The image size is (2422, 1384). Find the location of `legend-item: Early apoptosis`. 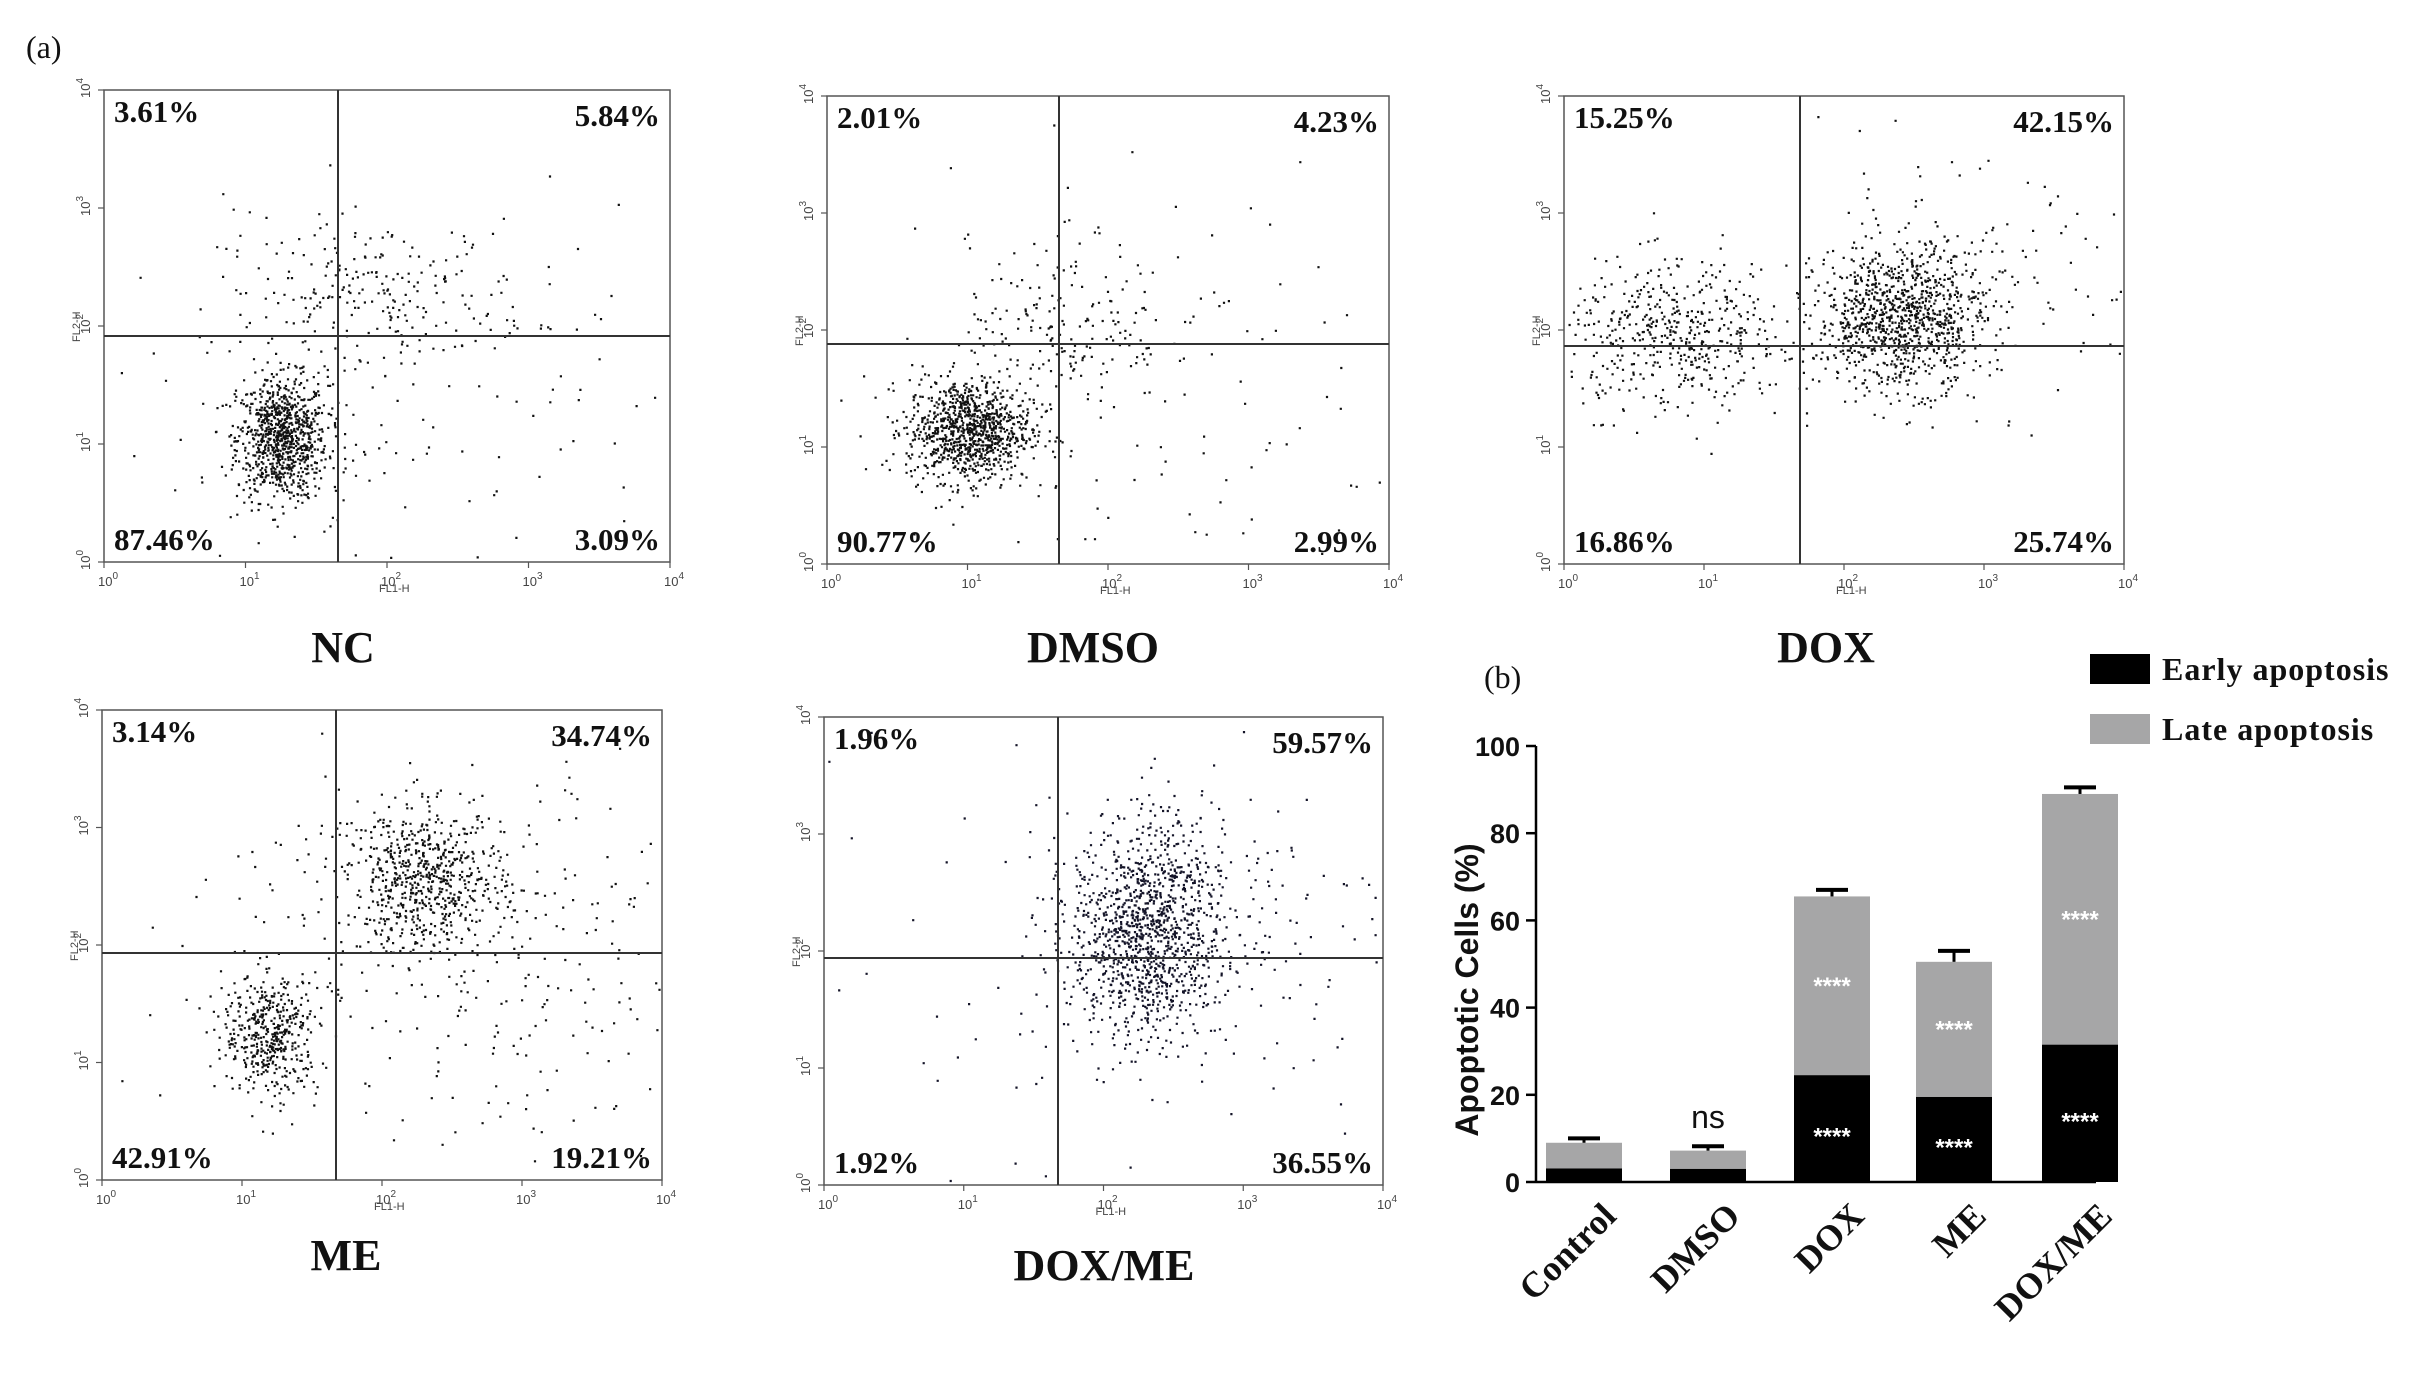

legend-item: Early apoptosis is located at coordinates (2239, 669).